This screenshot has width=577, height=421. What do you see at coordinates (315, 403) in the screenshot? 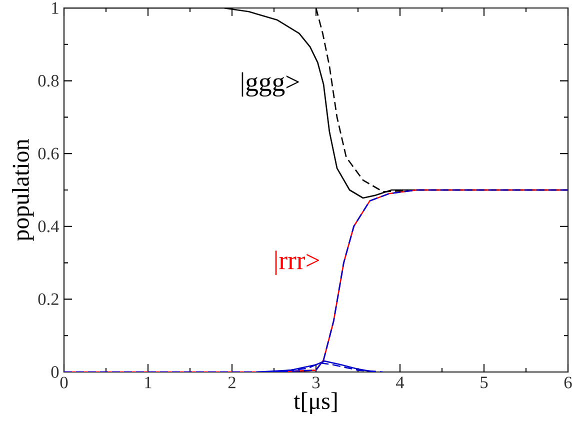
I see `x-axis-title: t[μs]` at bounding box center [315, 403].